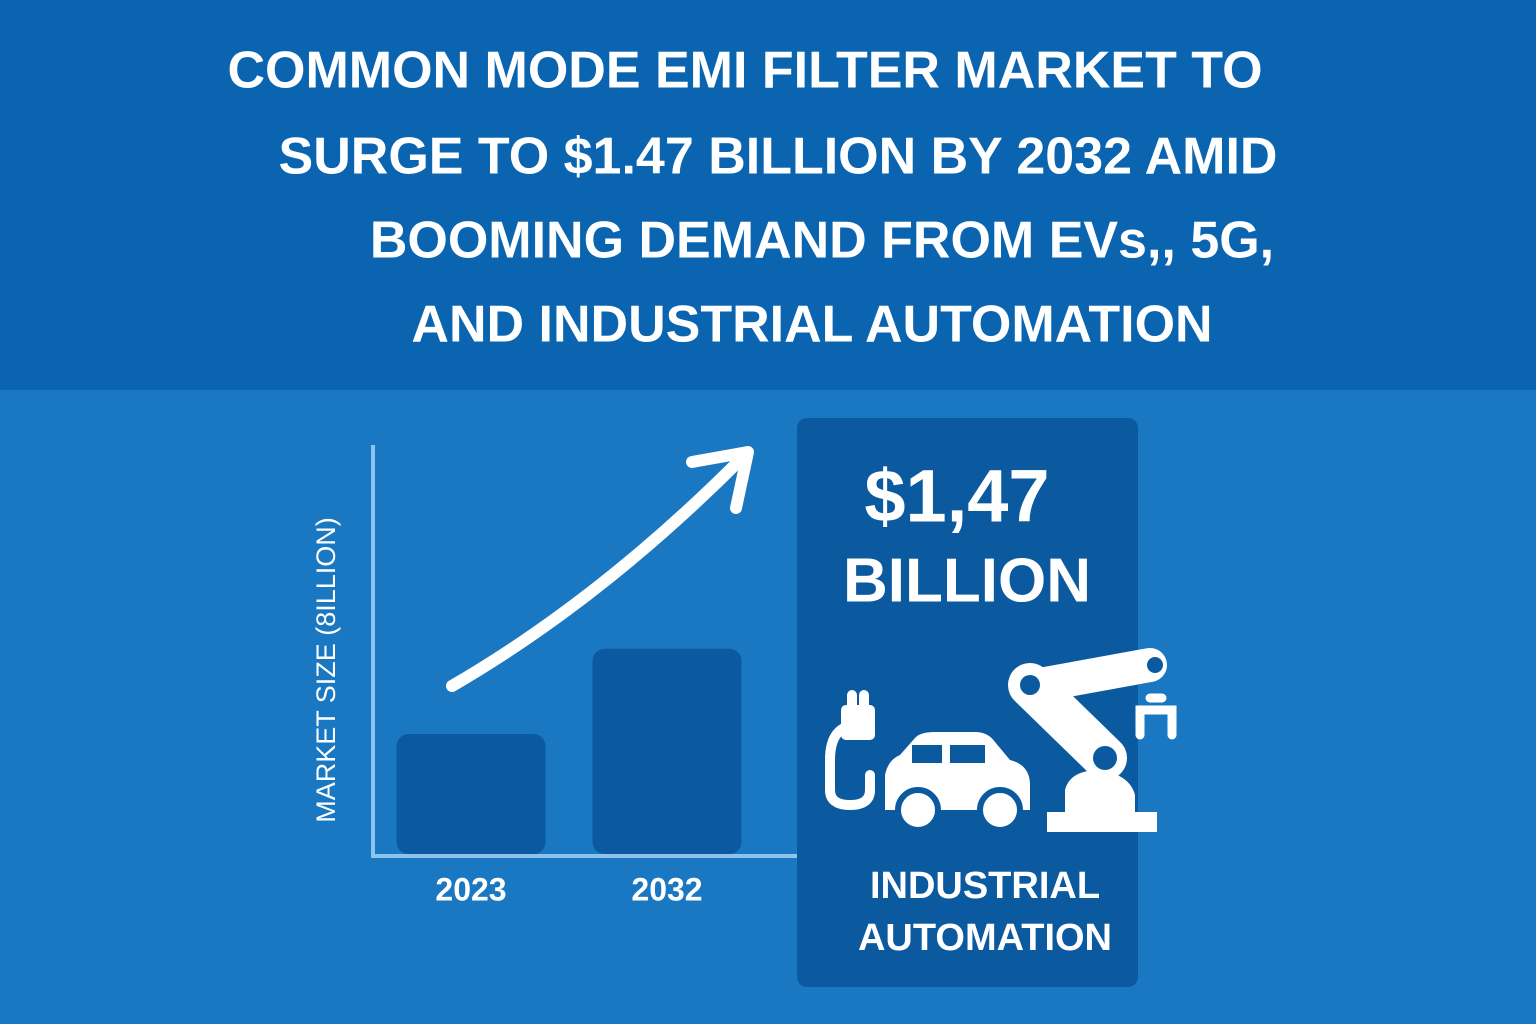  What do you see at coordinates (956, 496) in the screenshot?
I see `callout-amount: $1,47` at bounding box center [956, 496].